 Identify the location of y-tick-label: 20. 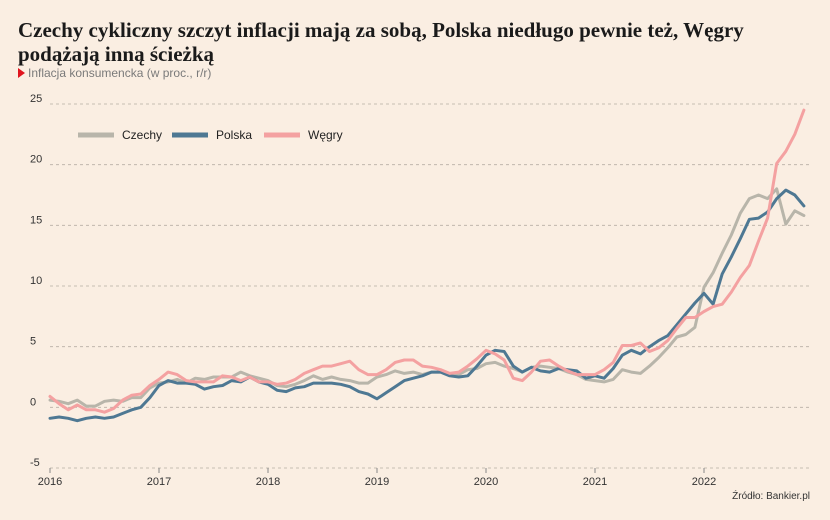
(36, 160).